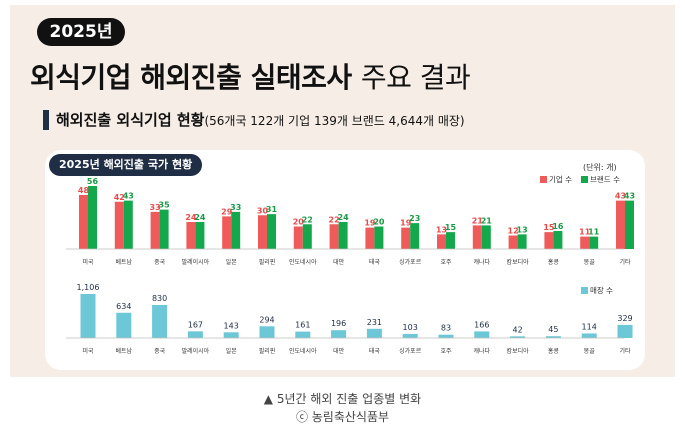  What do you see at coordinates (410, 351) in the screenshot?
I see `category-label-bottom-9: 싱가포르` at bounding box center [410, 351].